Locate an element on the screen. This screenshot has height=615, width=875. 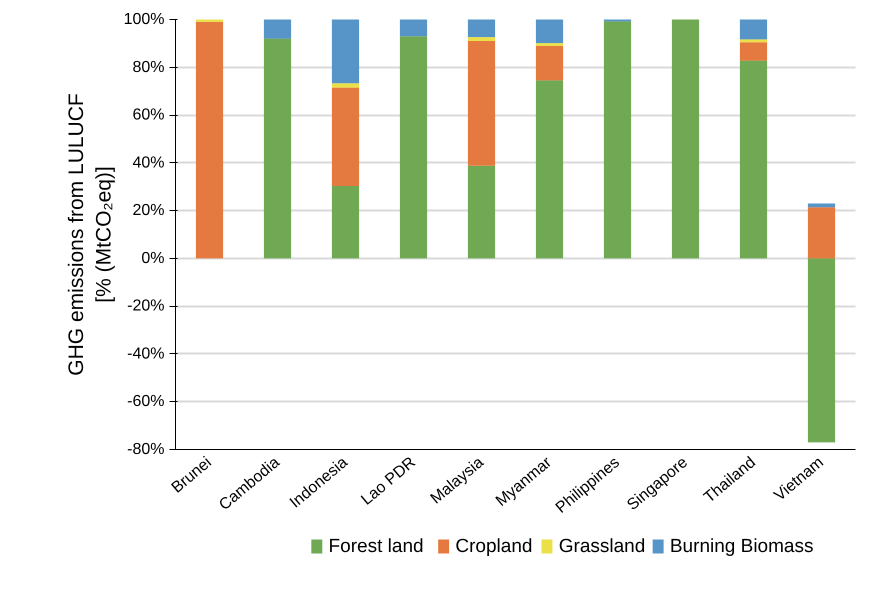
y-tick-label: 60% is located at coordinates (148, 115).